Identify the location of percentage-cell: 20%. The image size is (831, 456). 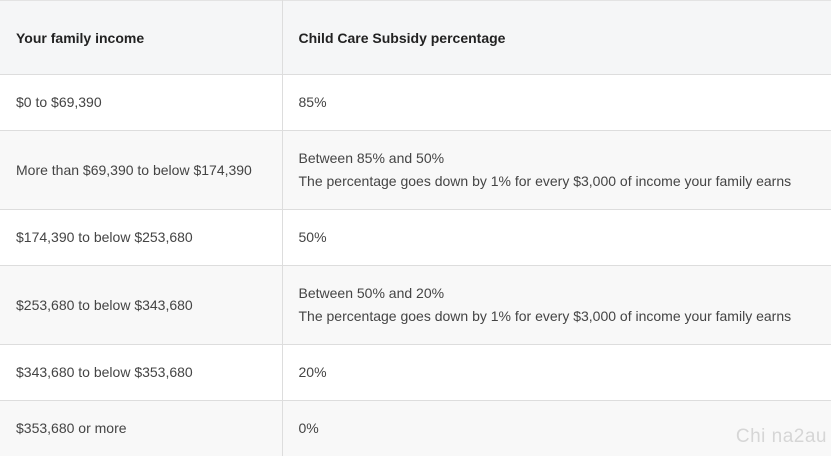
(556, 372).